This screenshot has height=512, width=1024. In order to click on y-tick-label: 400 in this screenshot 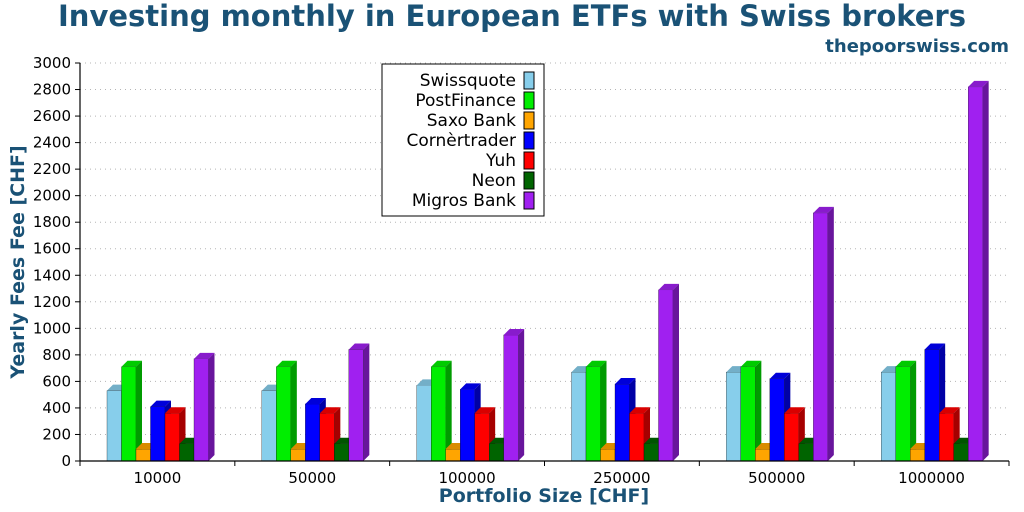, I will do `click(56, 408)`.